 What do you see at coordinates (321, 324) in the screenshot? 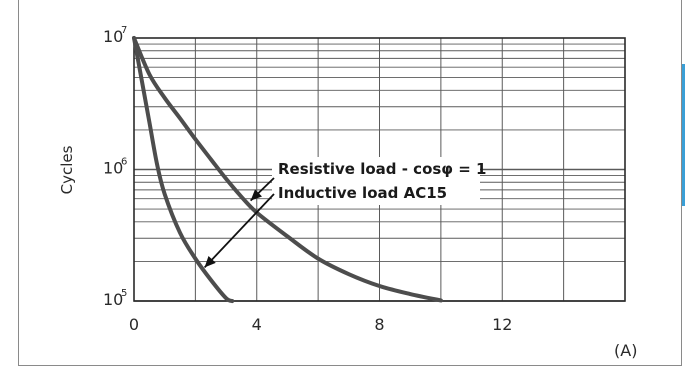
I see `x-tick-labels: 0 4 8 12` at bounding box center [321, 324].